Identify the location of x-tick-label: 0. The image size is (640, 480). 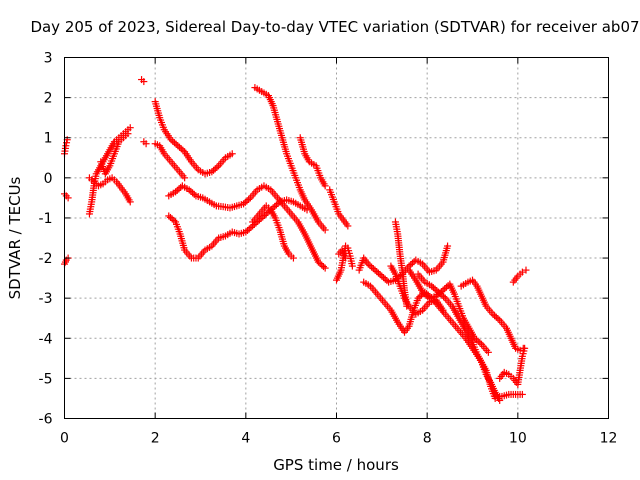
(64, 439).